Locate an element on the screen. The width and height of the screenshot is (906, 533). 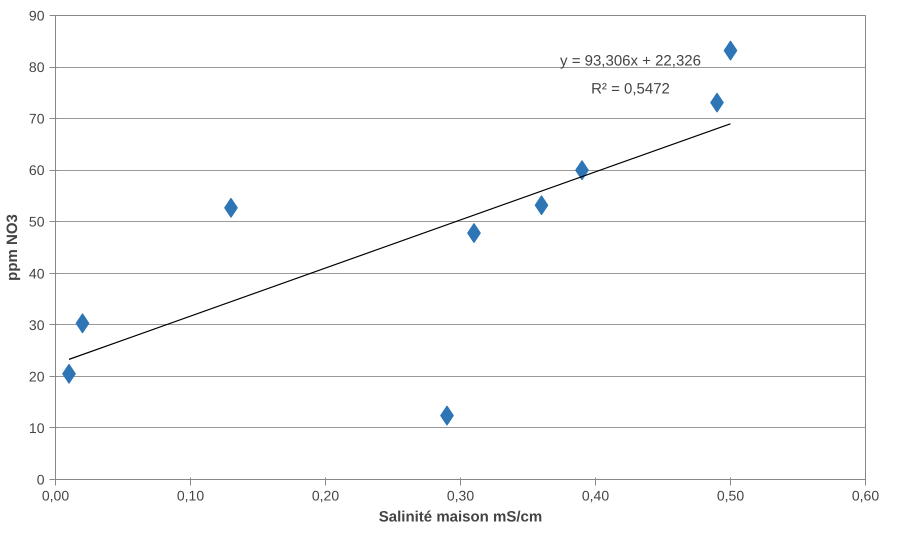
y-tick-label: 0 is located at coordinates (40, 480).